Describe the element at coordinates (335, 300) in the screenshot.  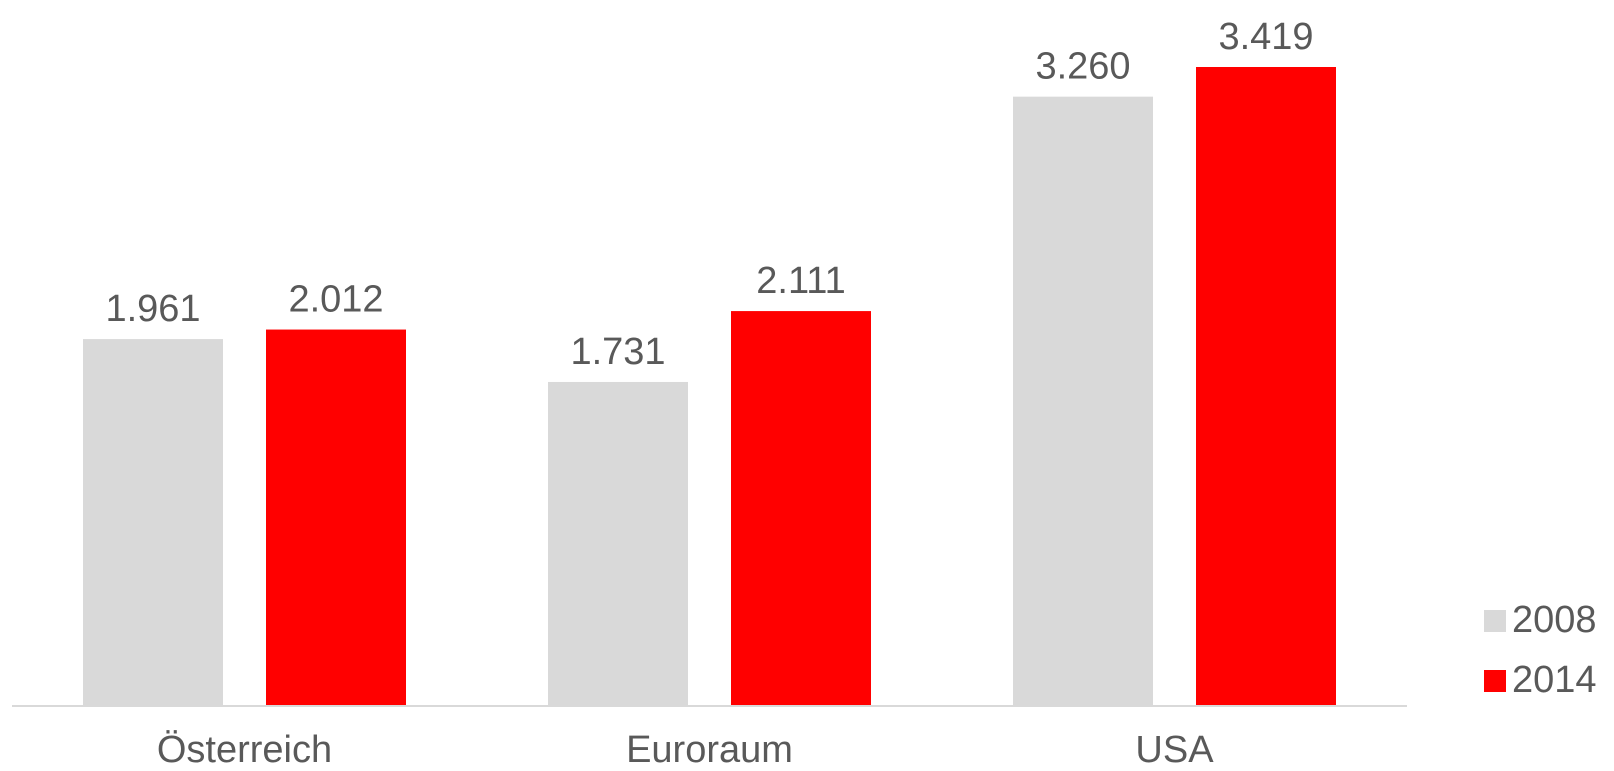
I see `data-label-osterreich-2014: 2.012` at that location.